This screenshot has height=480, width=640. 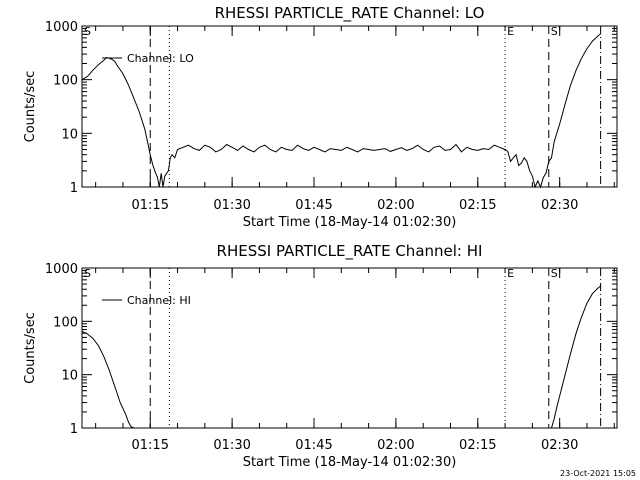 I want to click on legend-label: Channel: LO, so click(x=160, y=58).